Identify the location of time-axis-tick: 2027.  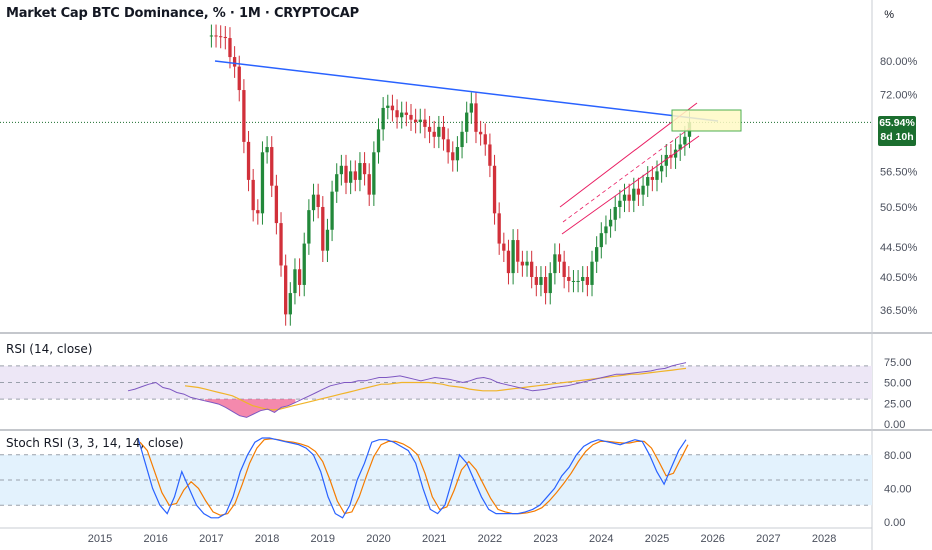
(768, 539).